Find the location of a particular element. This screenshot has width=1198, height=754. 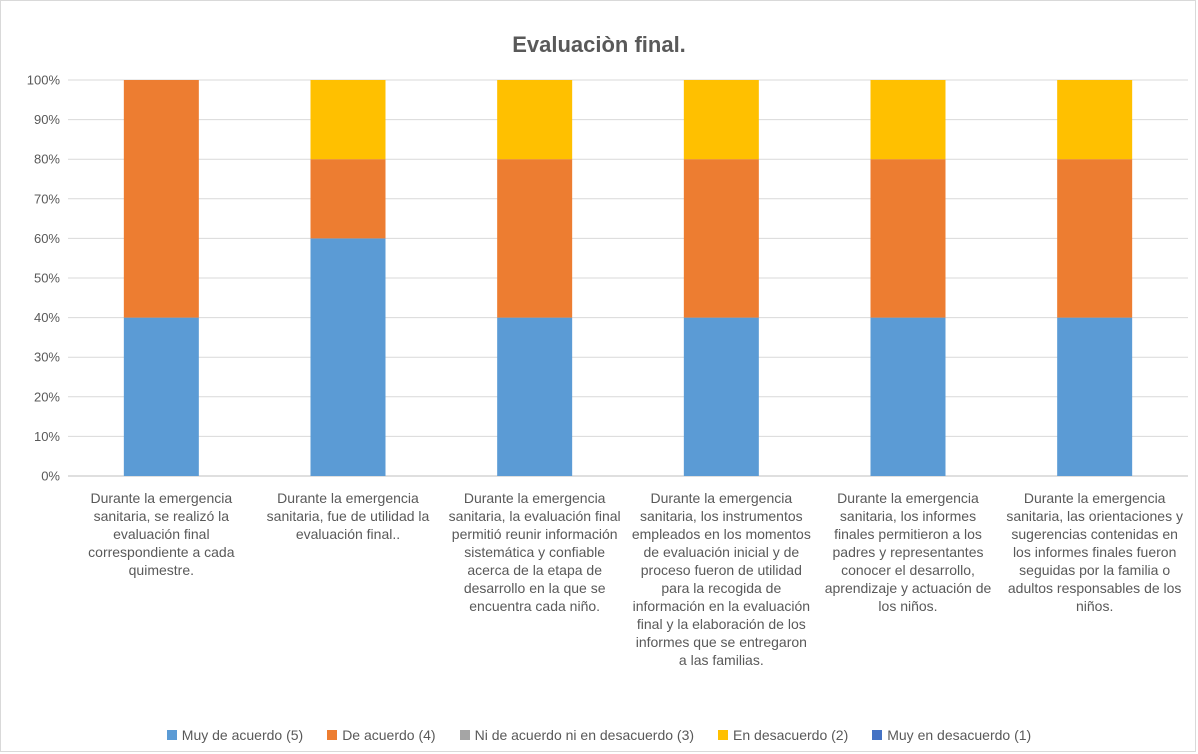

y-tick-label: 60% is located at coordinates (47, 238).